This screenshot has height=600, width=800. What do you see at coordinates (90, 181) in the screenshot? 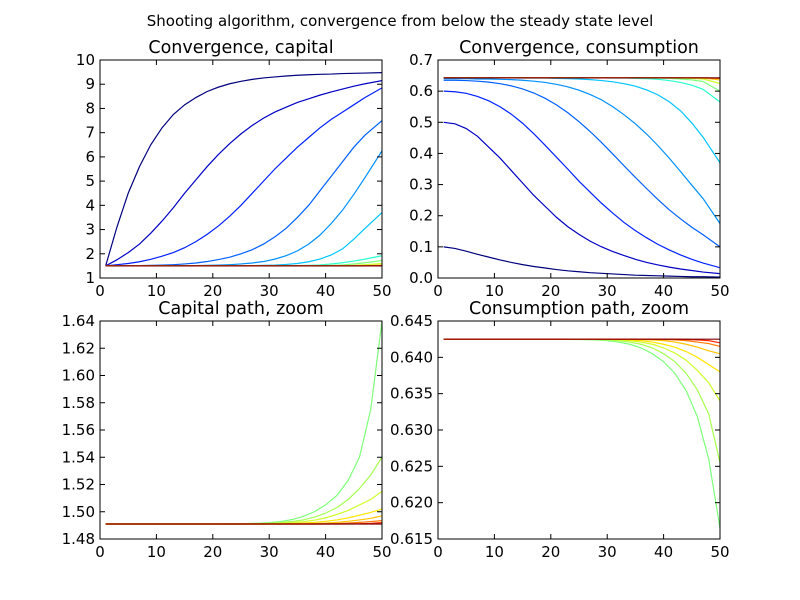
I see `y-tick-label: 5` at bounding box center [90, 181].